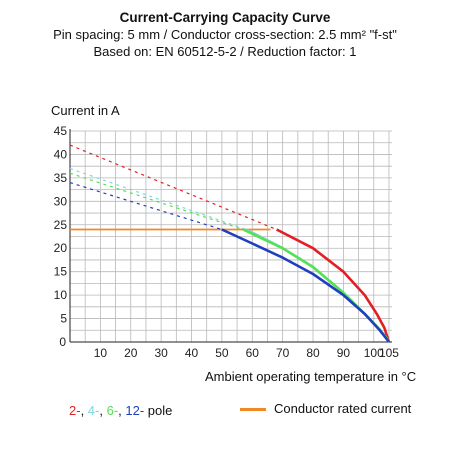  I want to click on x-tick-label: 90, so click(344, 353).